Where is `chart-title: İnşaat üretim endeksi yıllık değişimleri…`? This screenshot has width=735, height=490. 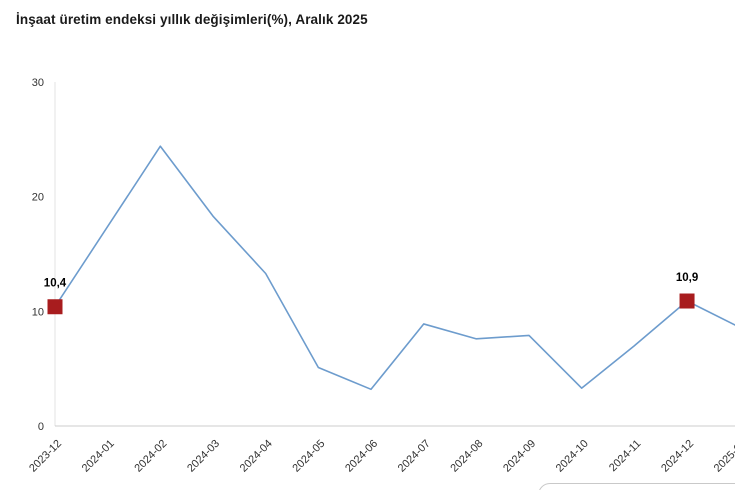 chart-title: İnşaat üretim endeksi yıllık değişimleri… is located at coordinates (192, 19).